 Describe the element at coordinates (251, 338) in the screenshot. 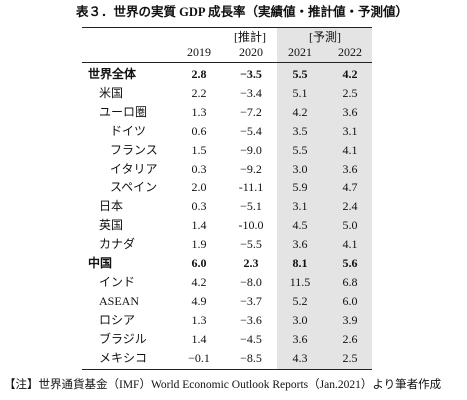

I see `cell: −4.5` at that location.